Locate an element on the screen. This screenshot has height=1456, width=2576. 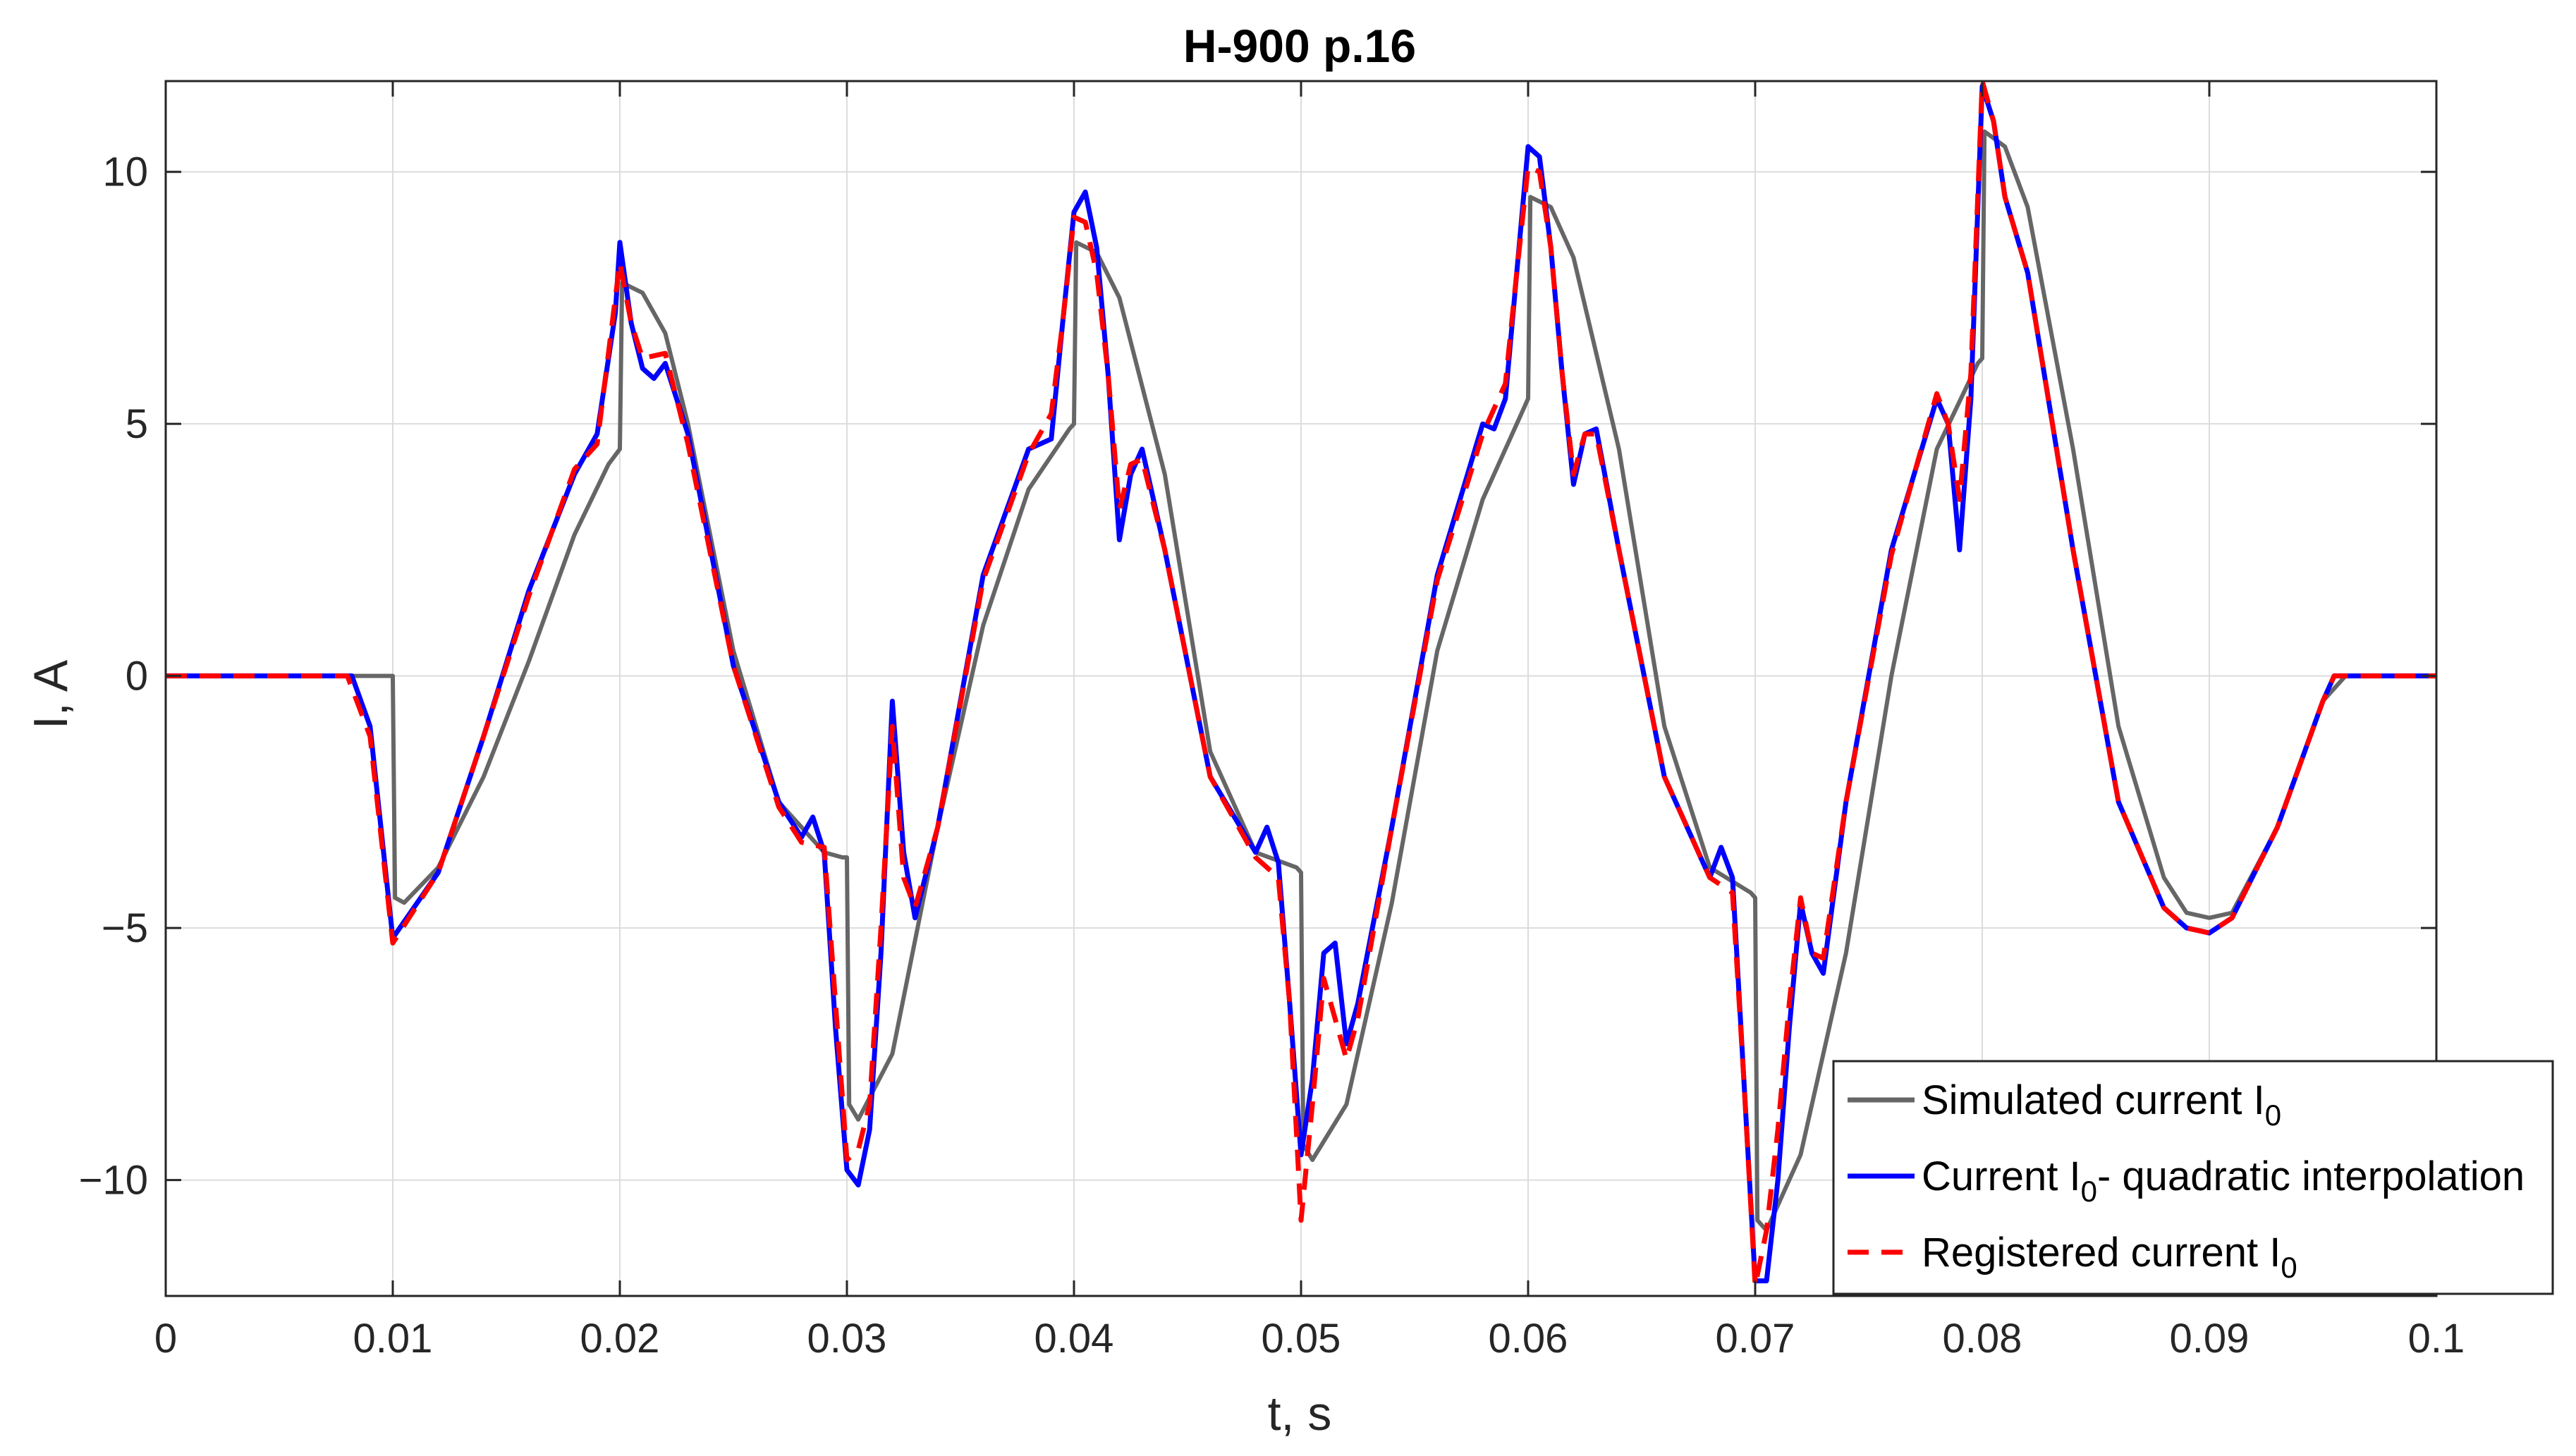
x-tick-label: 0.07 is located at coordinates (1755, 1339).